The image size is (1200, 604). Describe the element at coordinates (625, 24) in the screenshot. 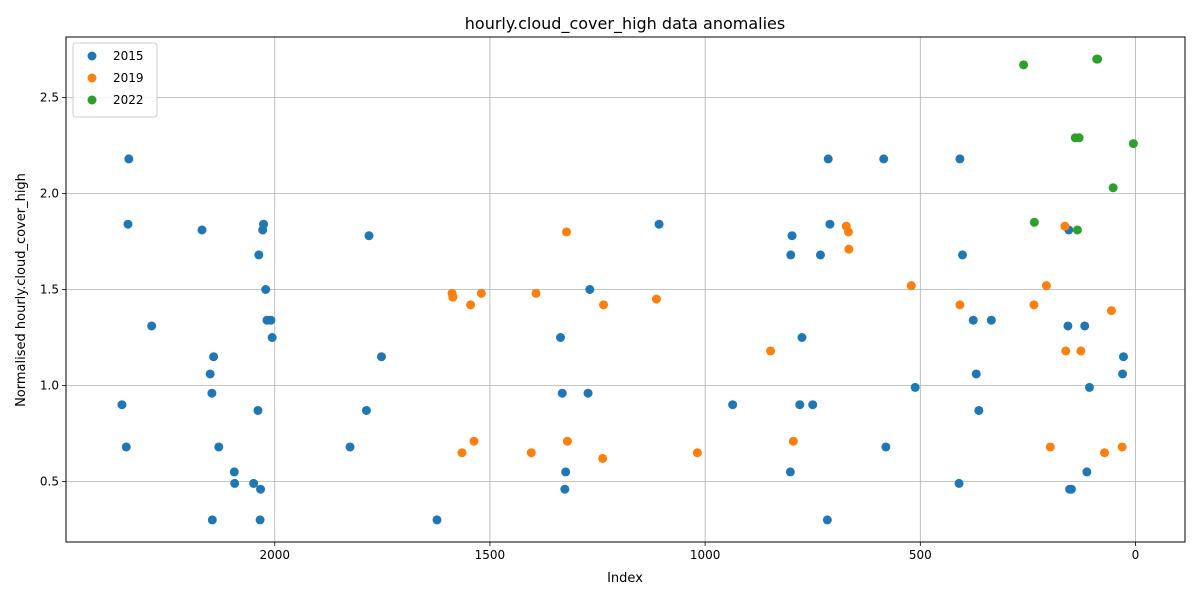

I see `chart-title: hourly.cloud_cover_high data anomalies` at that location.